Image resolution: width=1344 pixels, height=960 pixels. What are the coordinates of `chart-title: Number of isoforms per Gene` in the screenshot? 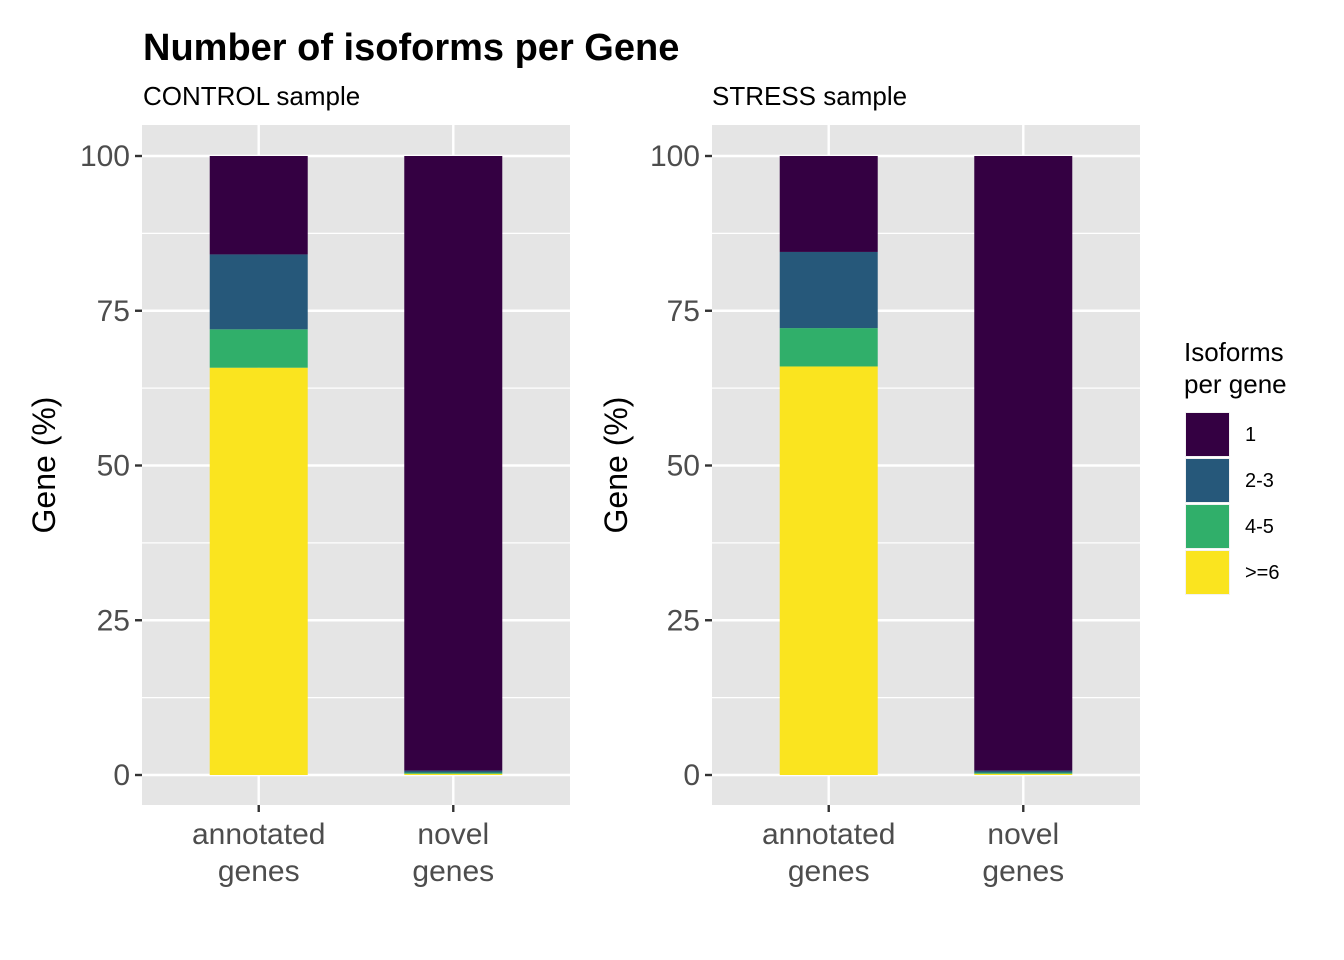 It's located at (411, 48).